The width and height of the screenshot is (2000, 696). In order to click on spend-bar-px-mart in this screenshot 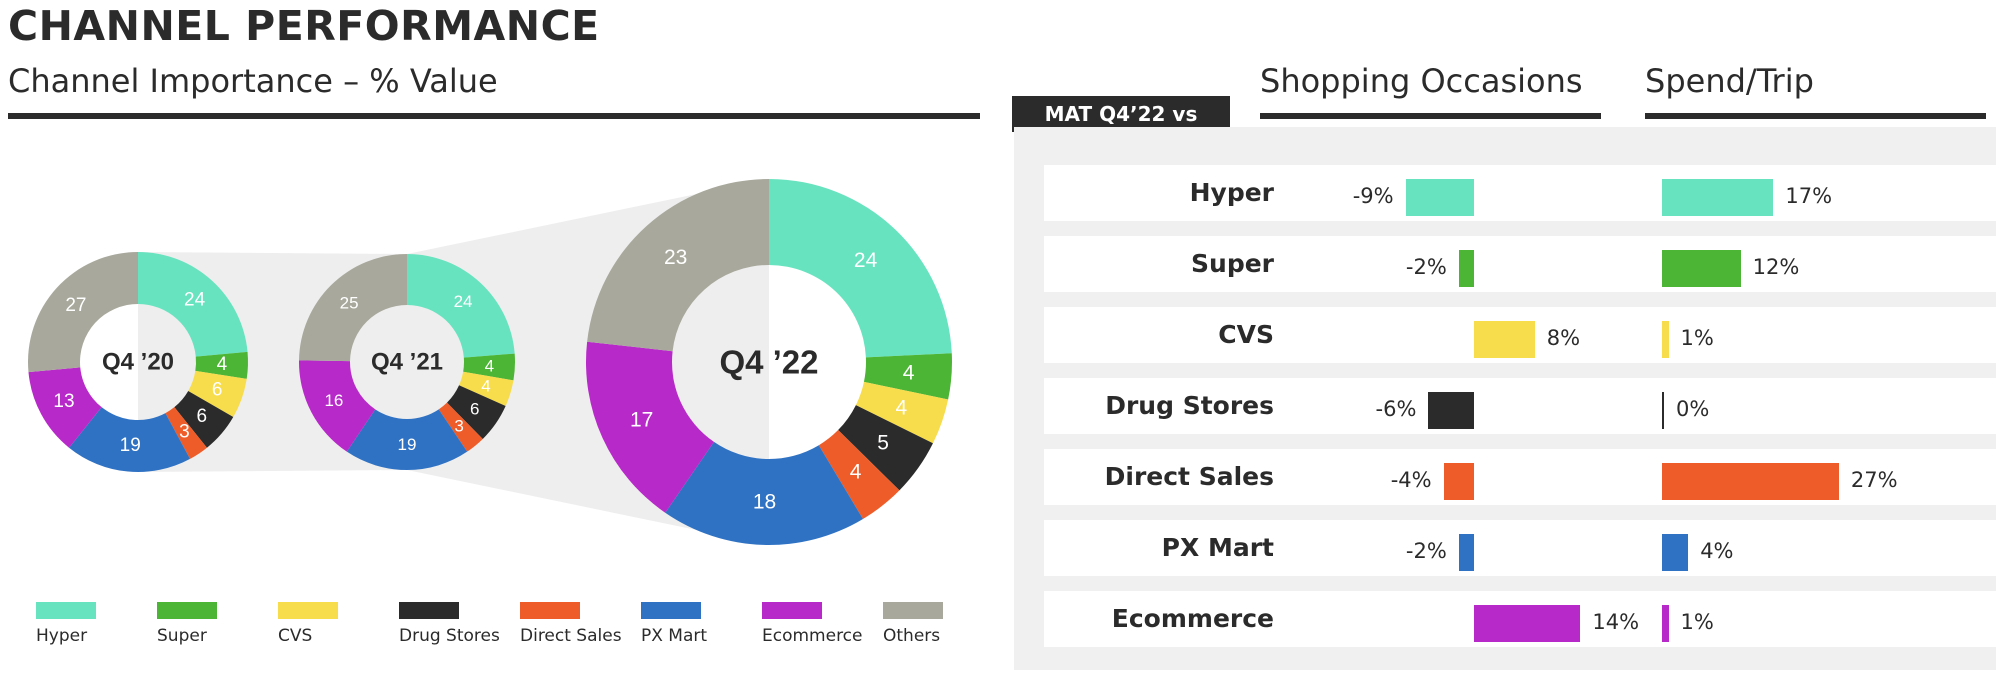, I will do `click(1675, 552)`.